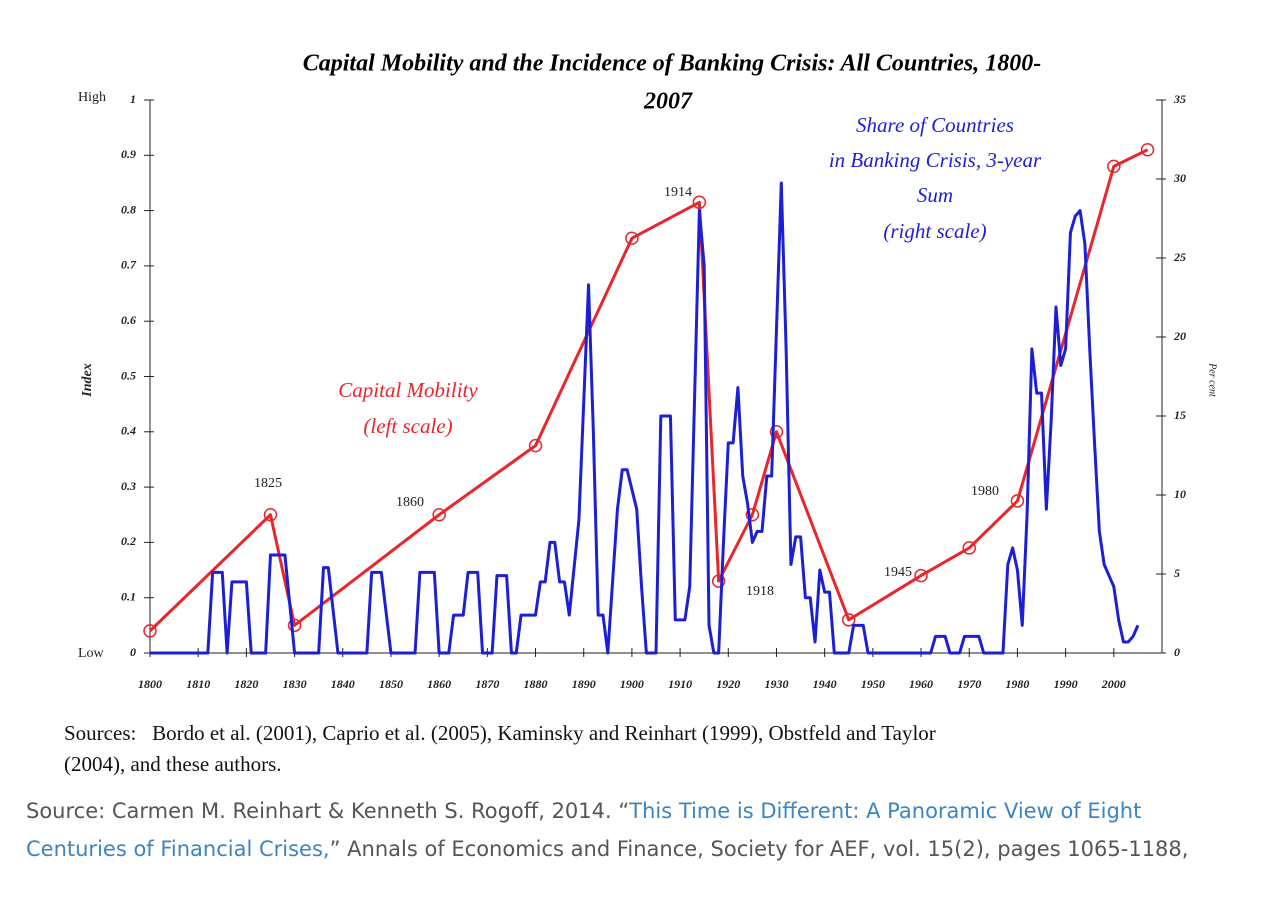 The height and width of the screenshot is (920, 1280). What do you see at coordinates (246, 684) in the screenshot?
I see `x-tick-label: 1820` at bounding box center [246, 684].